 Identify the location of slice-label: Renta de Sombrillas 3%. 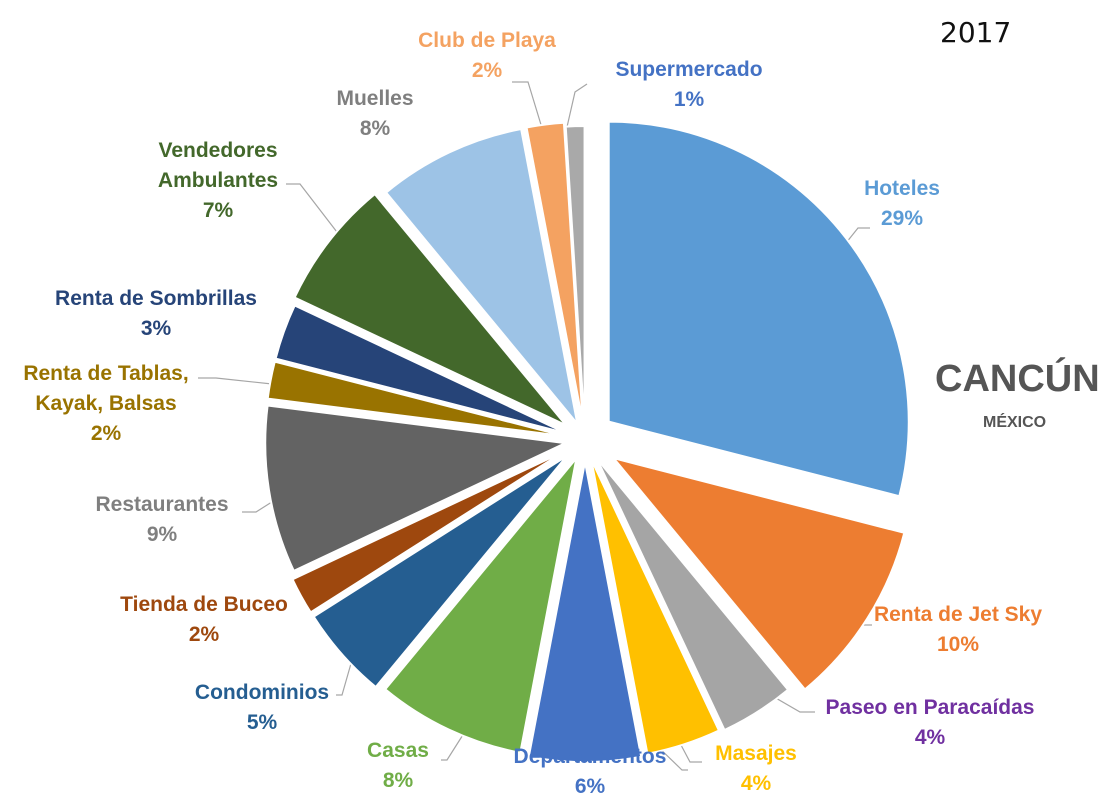
(156, 313).